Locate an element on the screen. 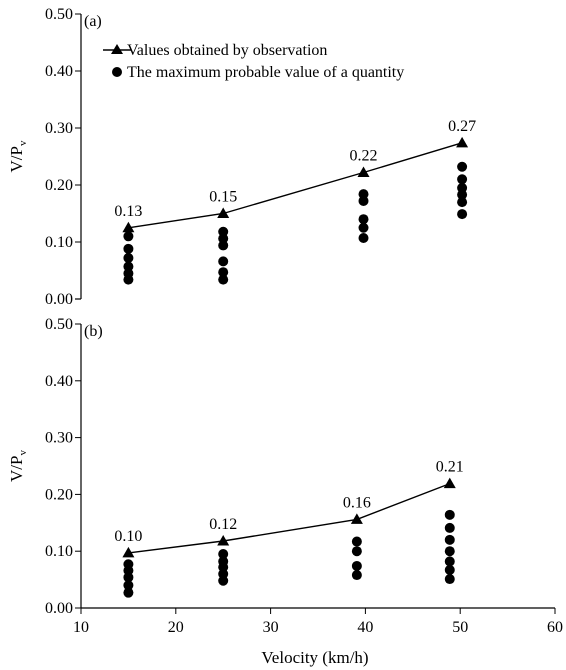  x-axis-title: Velocity (km/h) is located at coordinates (314, 657).